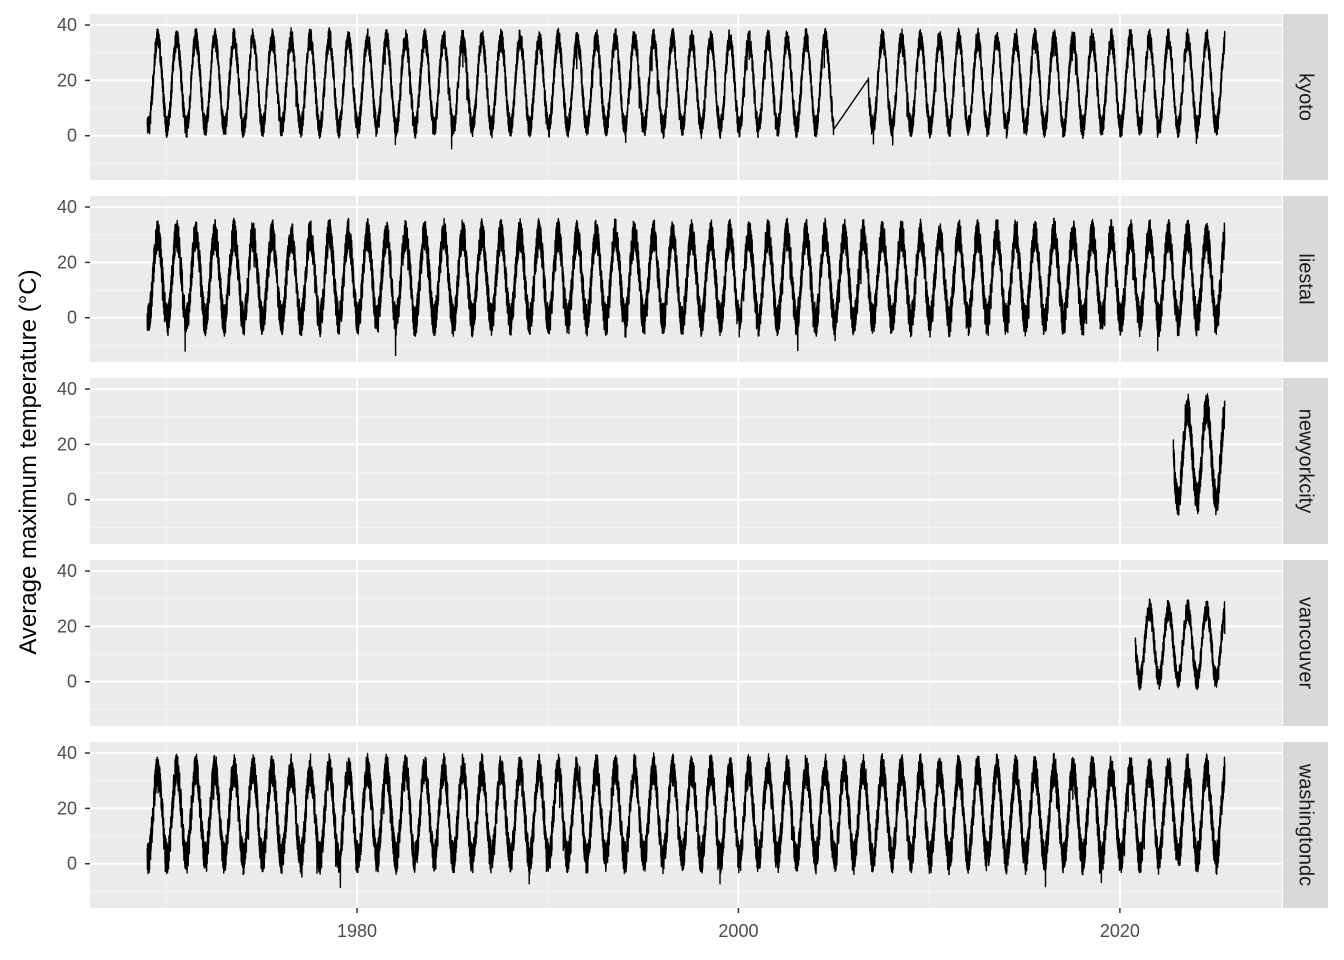 The width and height of the screenshot is (1344, 960). What do you see at coordinates (1180, 644) in the screenshot?
I see `series-line-vancouver` at bounding box center [1180, 644].